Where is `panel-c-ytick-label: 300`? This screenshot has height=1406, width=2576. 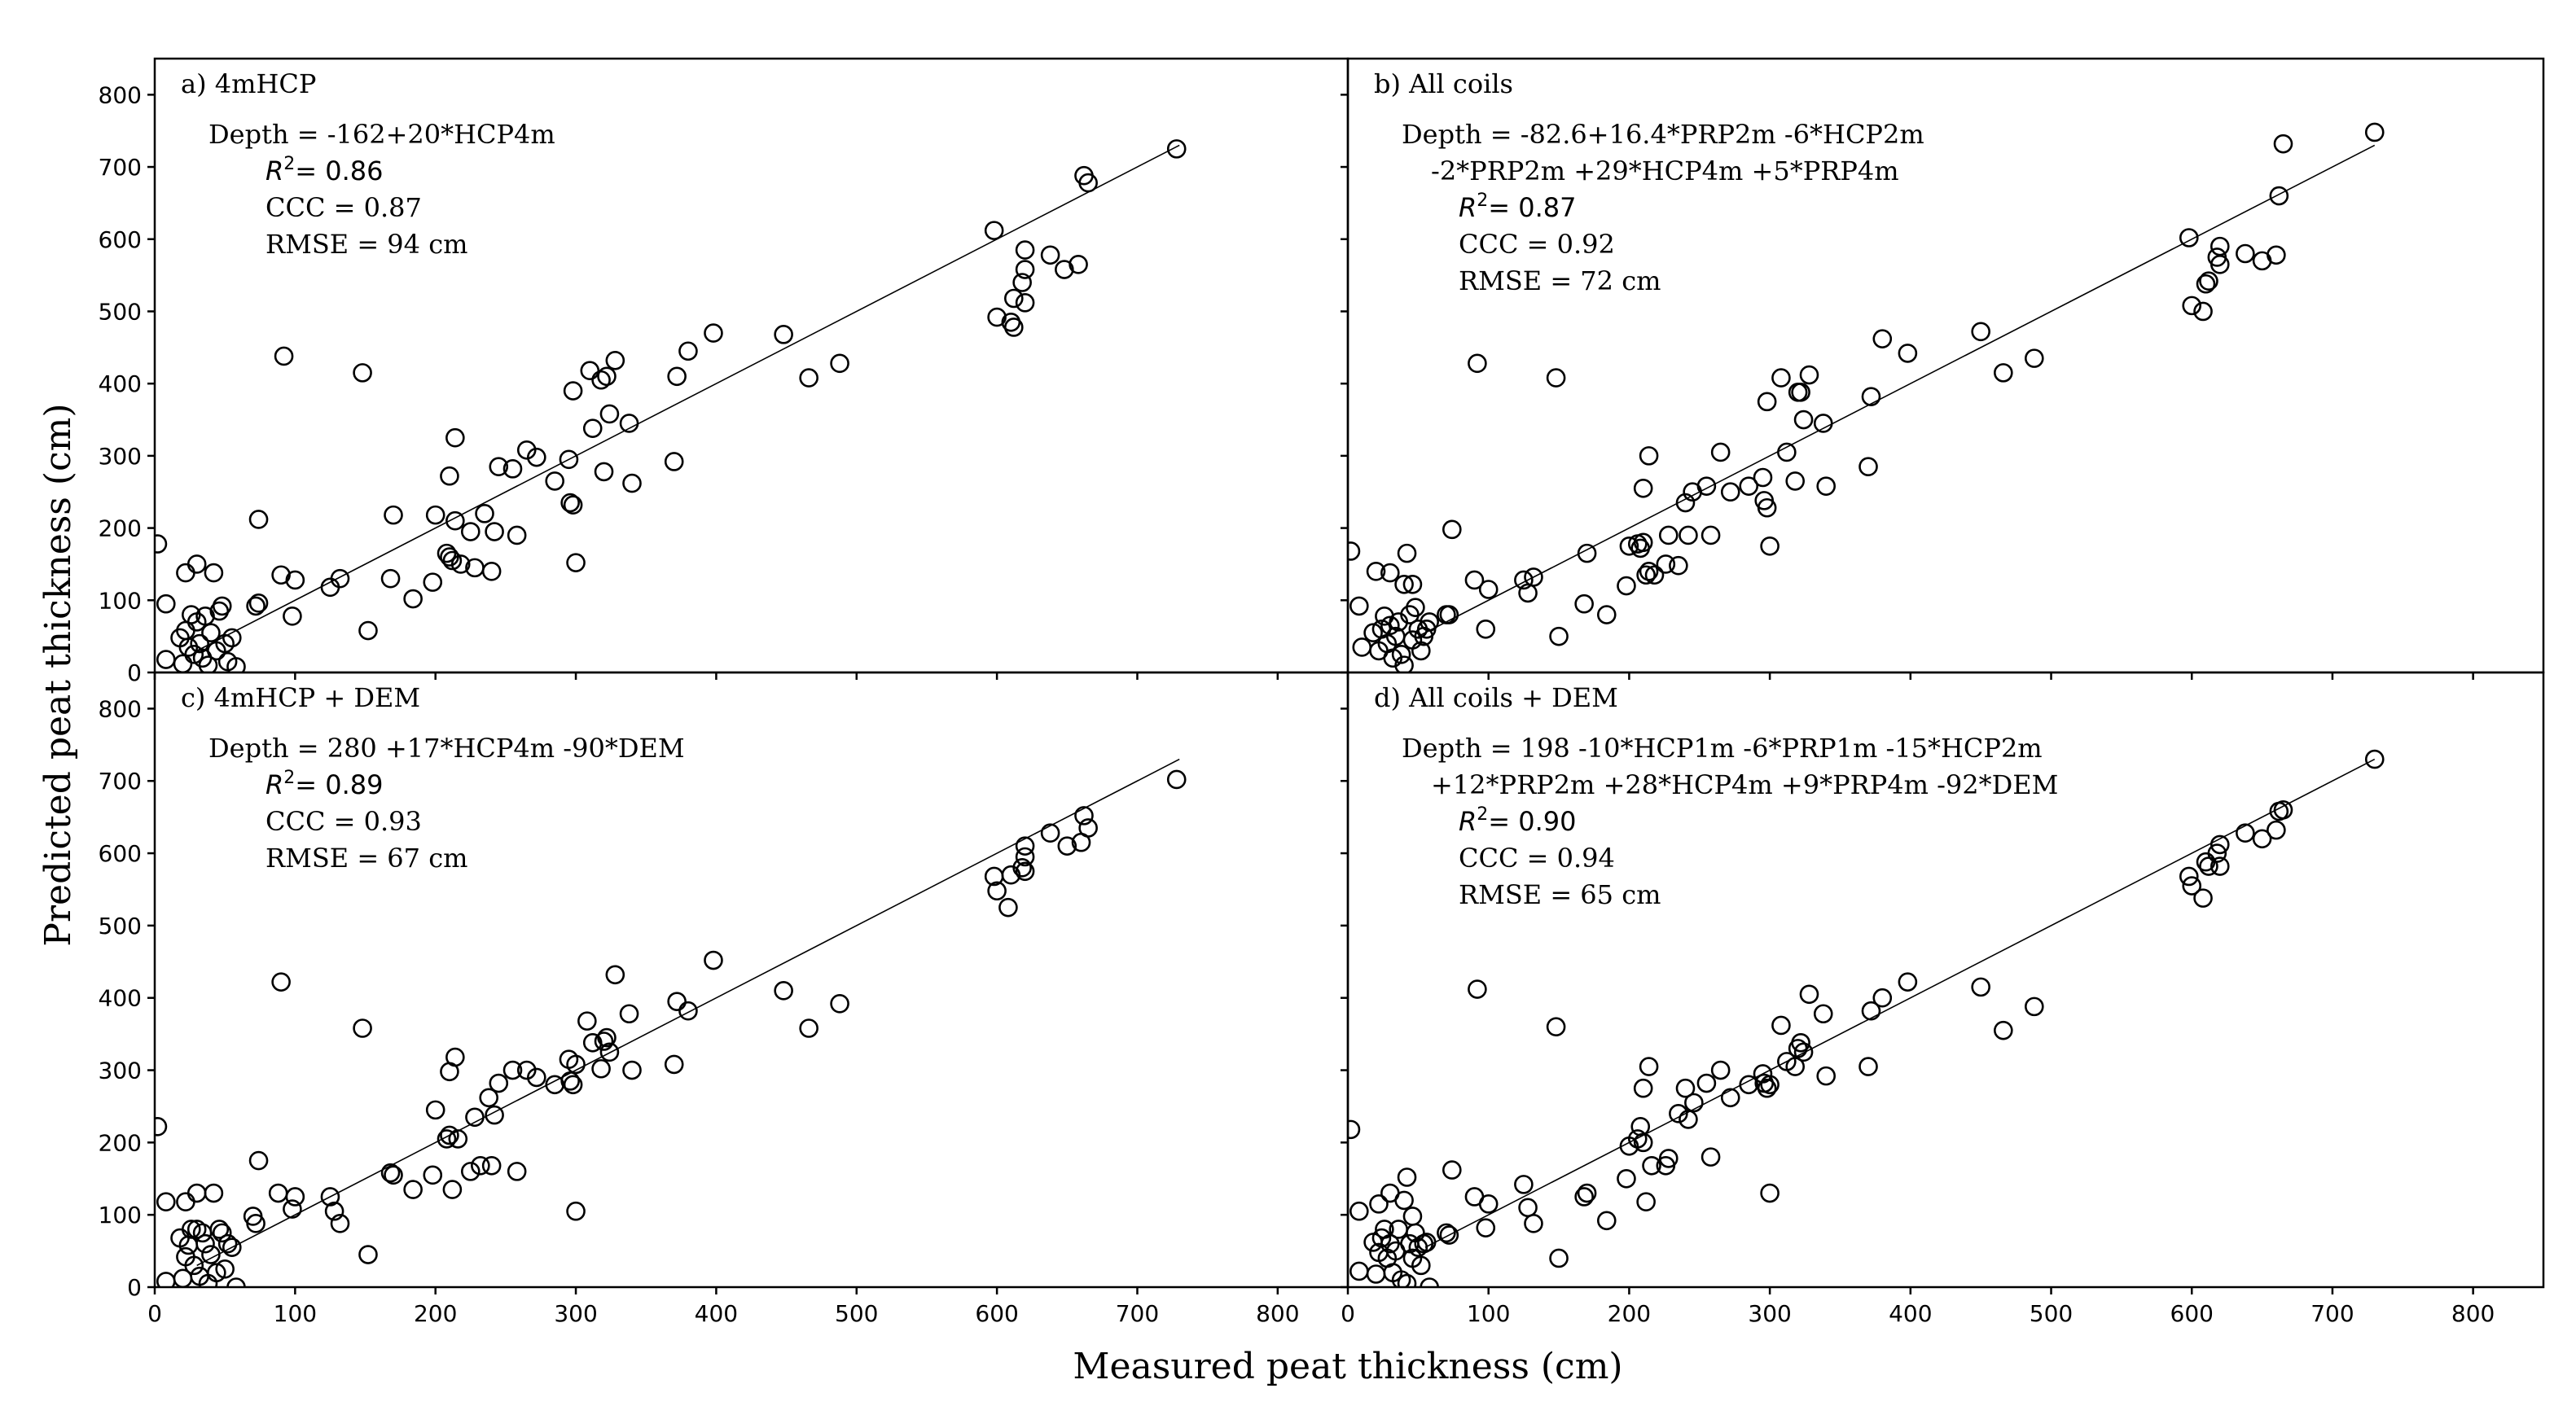 panel-c-ytick-label: 300 is located at coordinates (121, 1071).